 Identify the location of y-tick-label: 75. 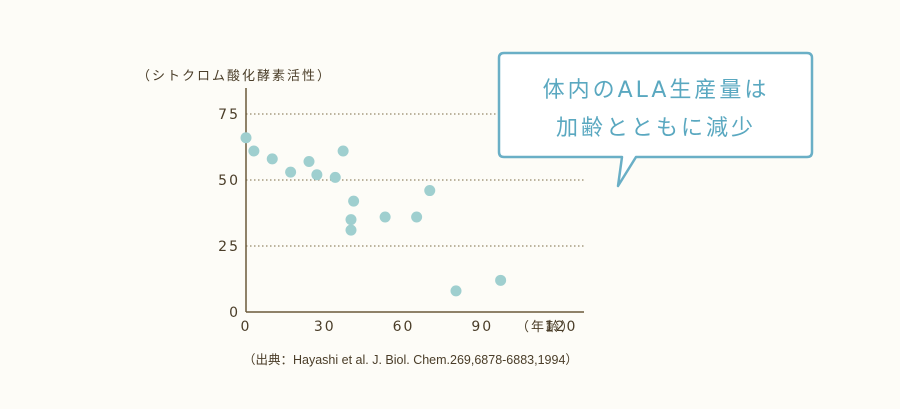
(229, 115).